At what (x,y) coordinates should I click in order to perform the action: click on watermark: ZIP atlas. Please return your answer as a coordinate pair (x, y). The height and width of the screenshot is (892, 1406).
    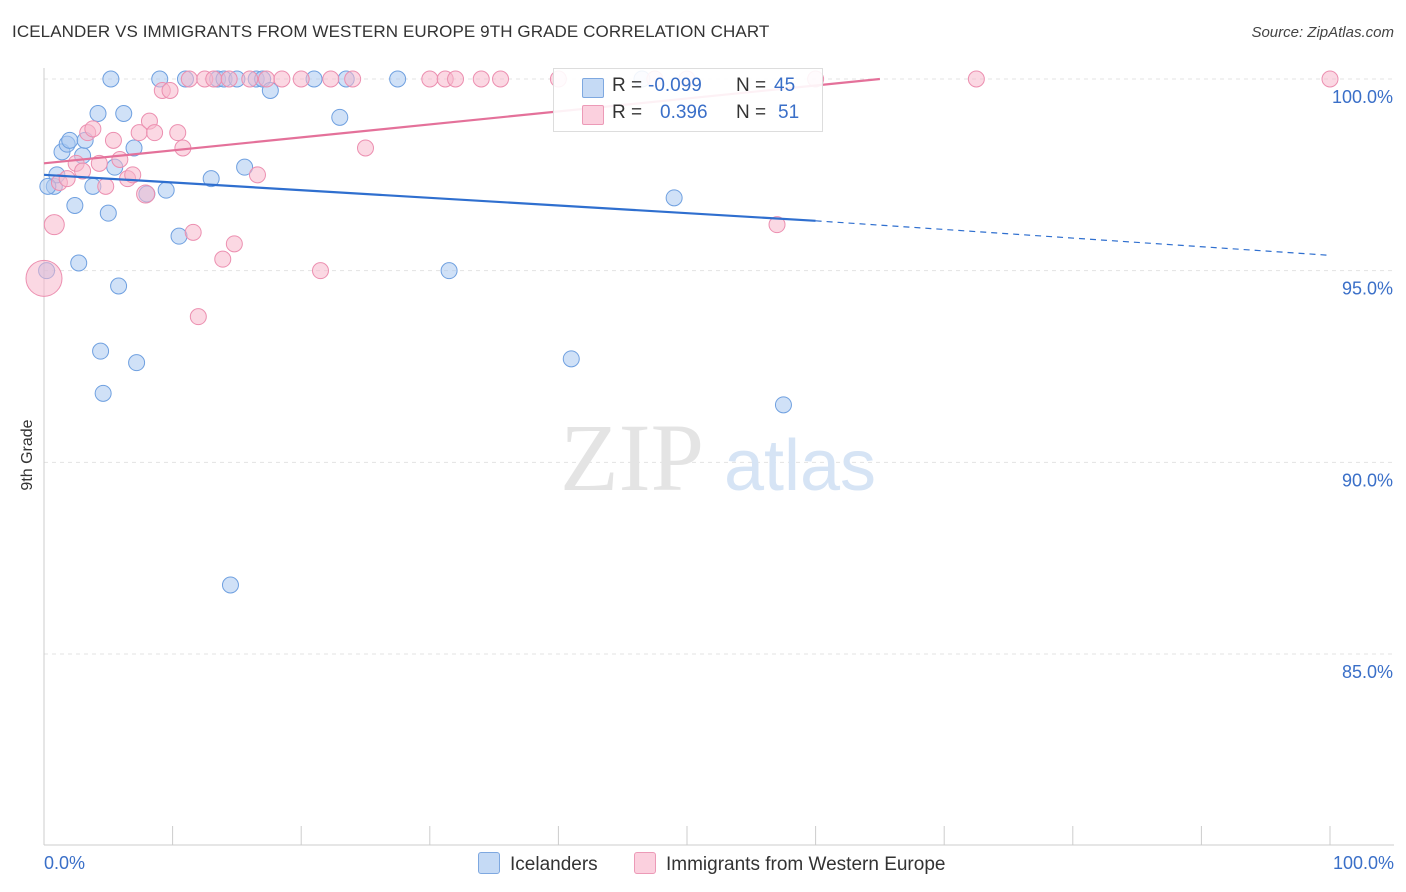
    Looking at the image, I should click on (718, 457).